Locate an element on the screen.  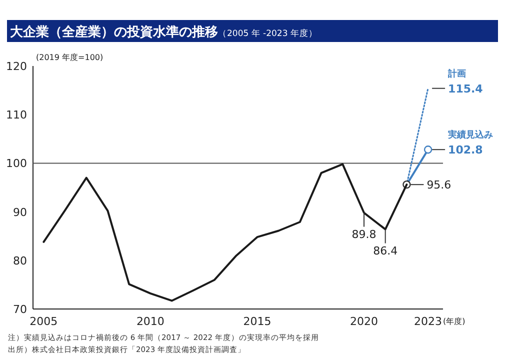
y-tick-label: 100 is located at coordinates (16, 163).